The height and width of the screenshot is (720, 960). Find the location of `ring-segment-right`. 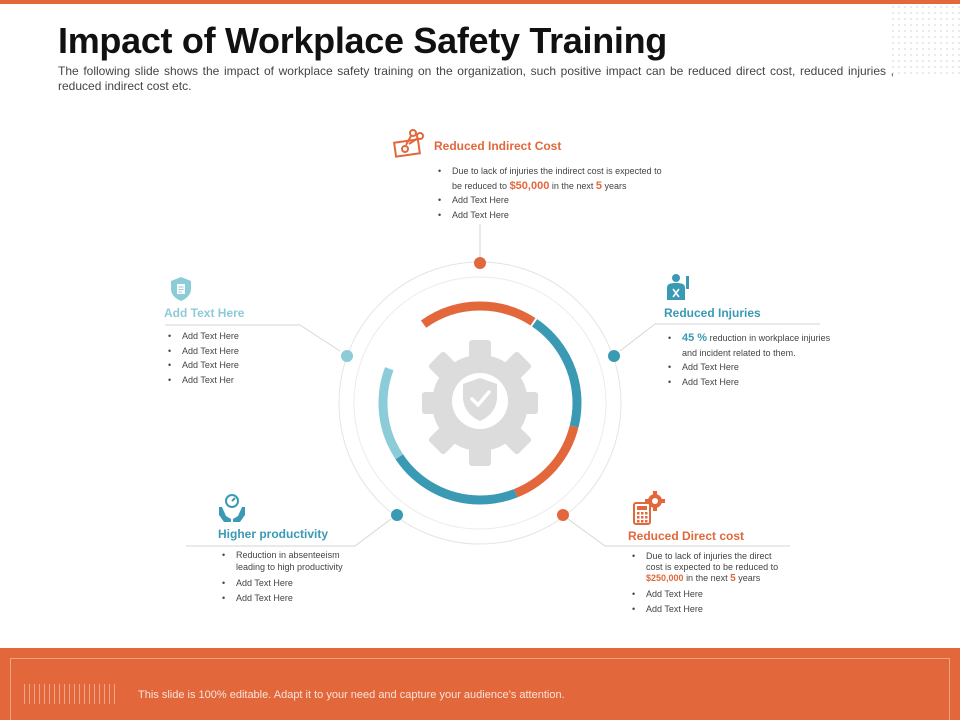

ring-segment-right is located at coordinates (480, 403).